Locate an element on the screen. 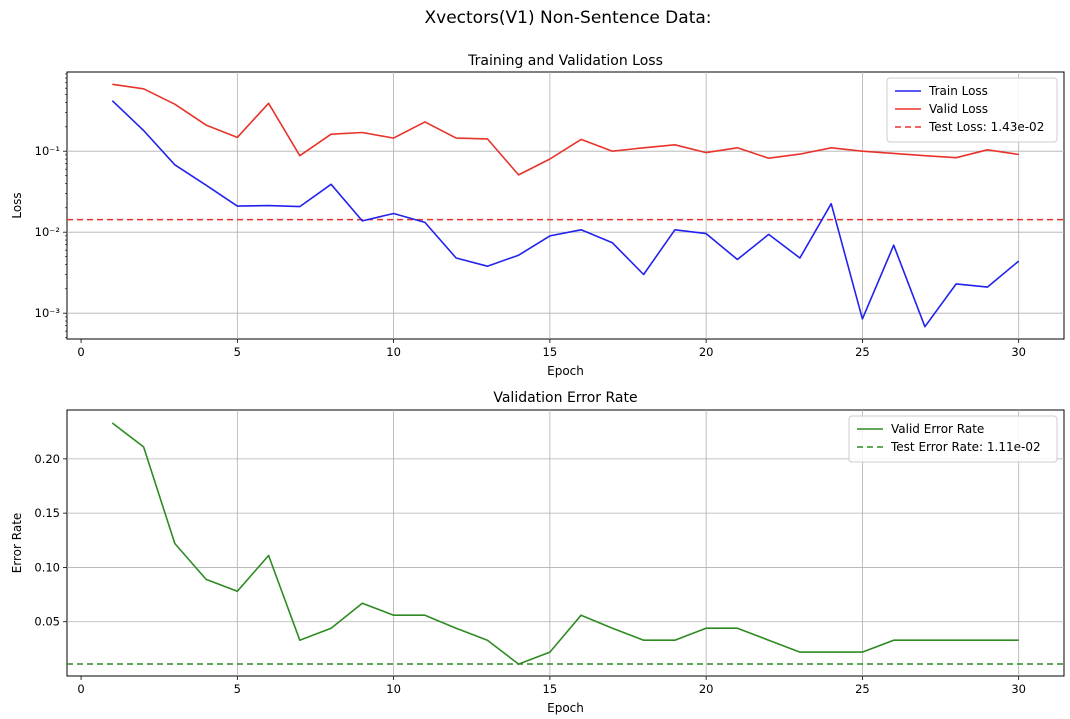 The height and width of the screenshot is (719, 1070). error-rate-legend-label: Test Error Rate: 1.11e-02 is located at coordinates (965, 447).